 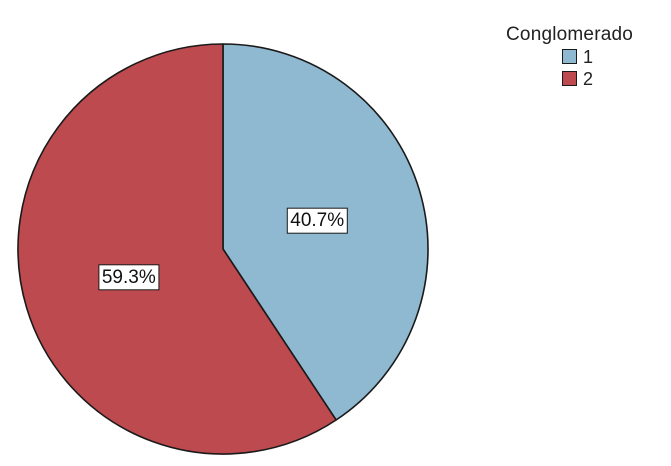 I want to click on pie-data-labels: 40.7% 59.3%, so click(x=223, y=249).